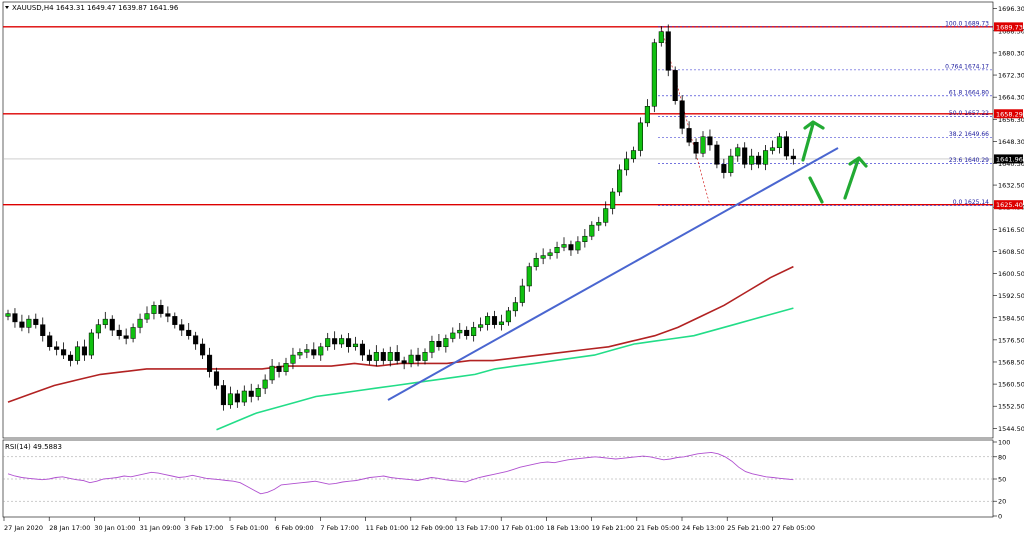  I want to click on price-tick-label: 1568.50, so click(1011, 362).